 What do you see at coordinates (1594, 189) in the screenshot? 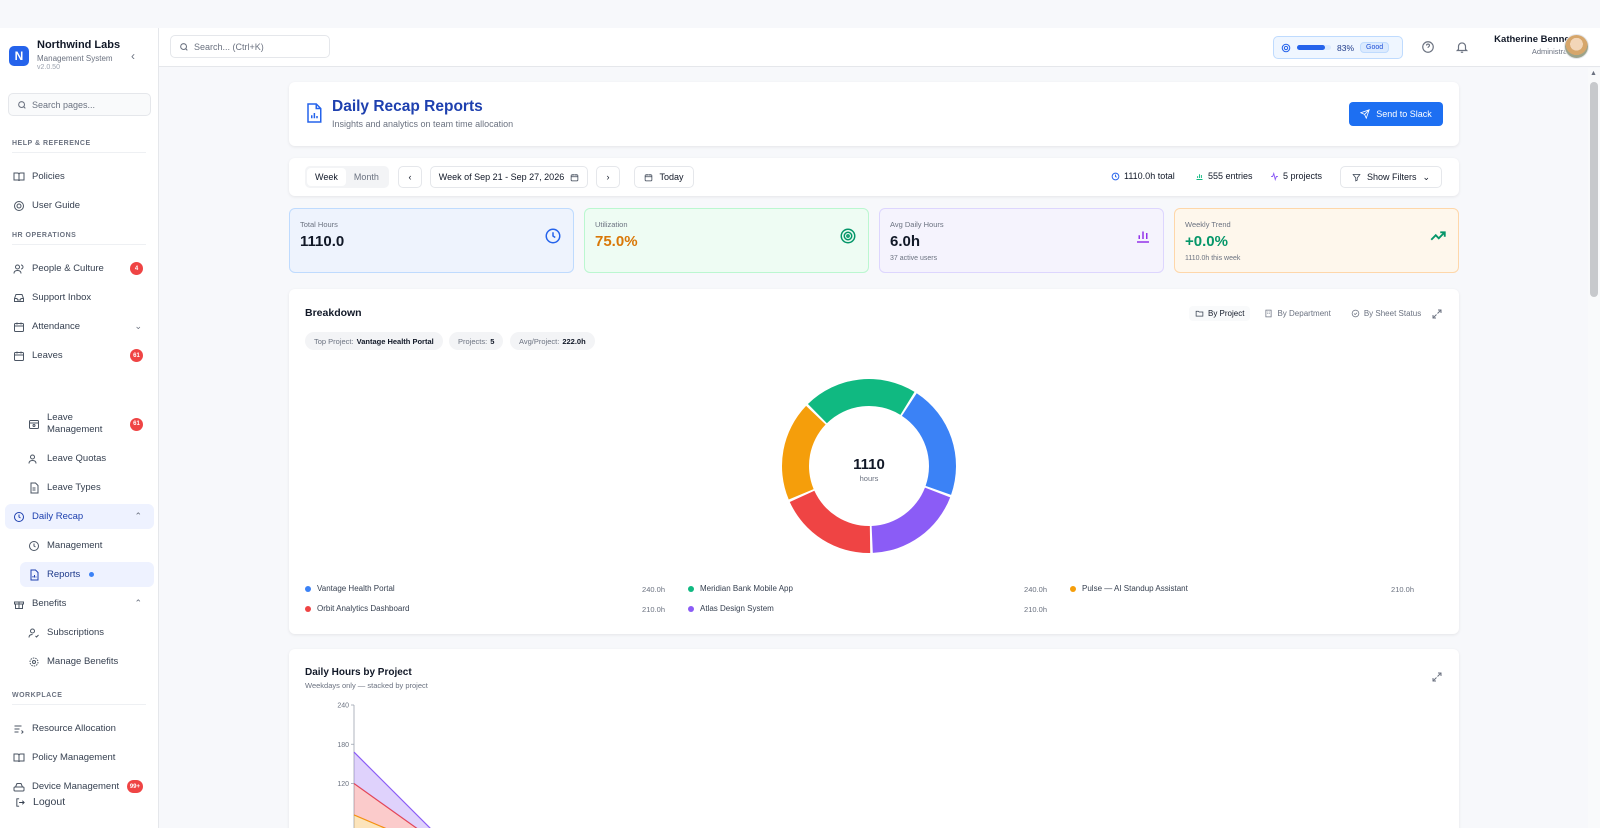
I see `scroll-thumb` at bounding box center [1594, 189].